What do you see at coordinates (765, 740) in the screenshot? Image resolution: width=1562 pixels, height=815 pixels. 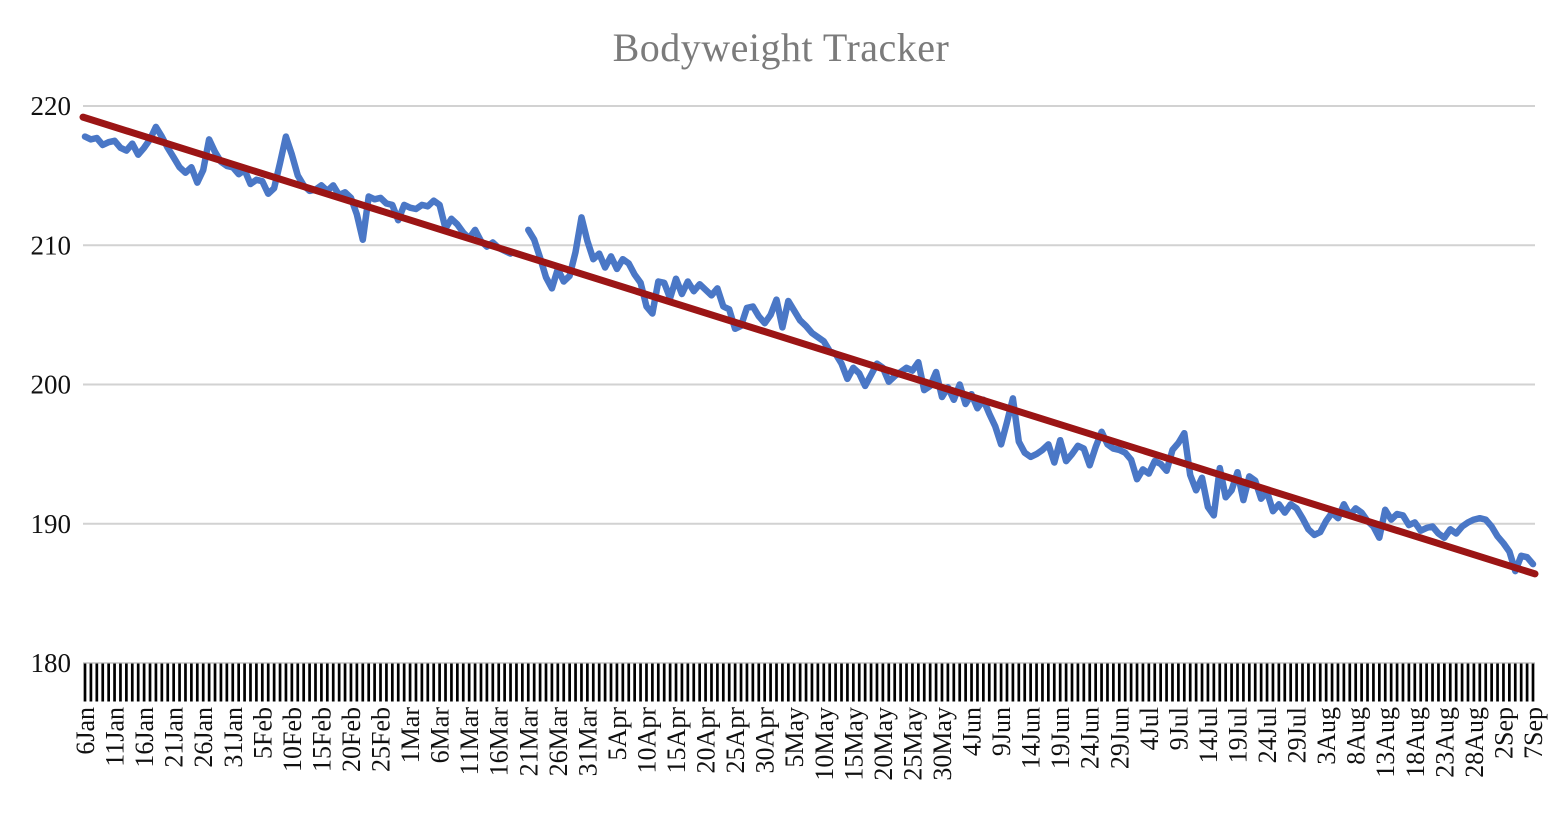 I see `x-tick-label: 30Apr` at bounding box center [765, 740].